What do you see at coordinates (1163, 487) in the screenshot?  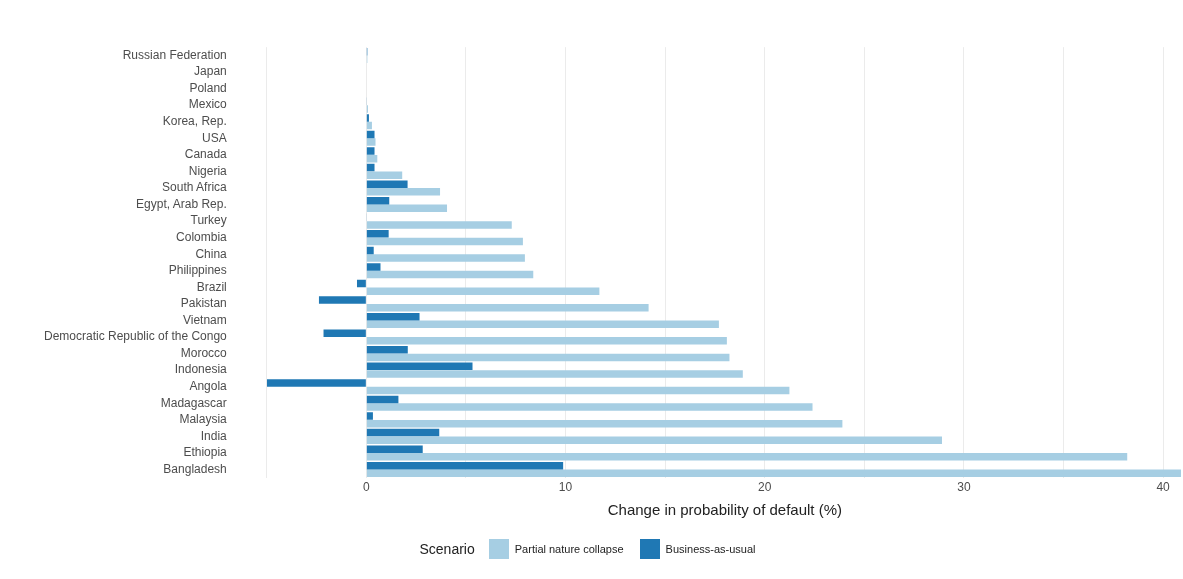 I see `x-tick-label: 40` at bounding box center [1163, 487].